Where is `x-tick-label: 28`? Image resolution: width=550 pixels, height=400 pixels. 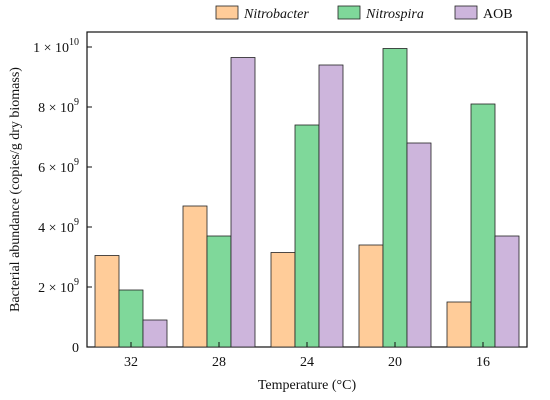
x-tick-label: 28 is located at coordinates (219, 362).